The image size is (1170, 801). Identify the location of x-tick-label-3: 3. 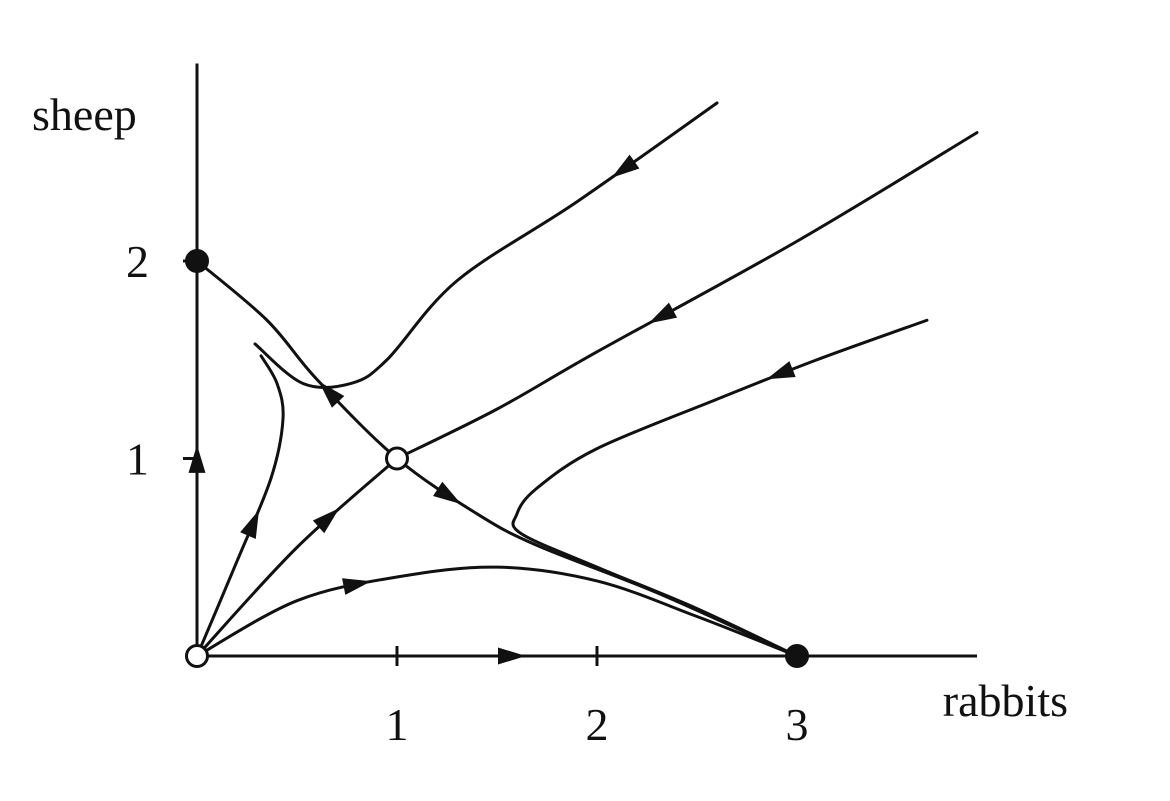
(797, 724).